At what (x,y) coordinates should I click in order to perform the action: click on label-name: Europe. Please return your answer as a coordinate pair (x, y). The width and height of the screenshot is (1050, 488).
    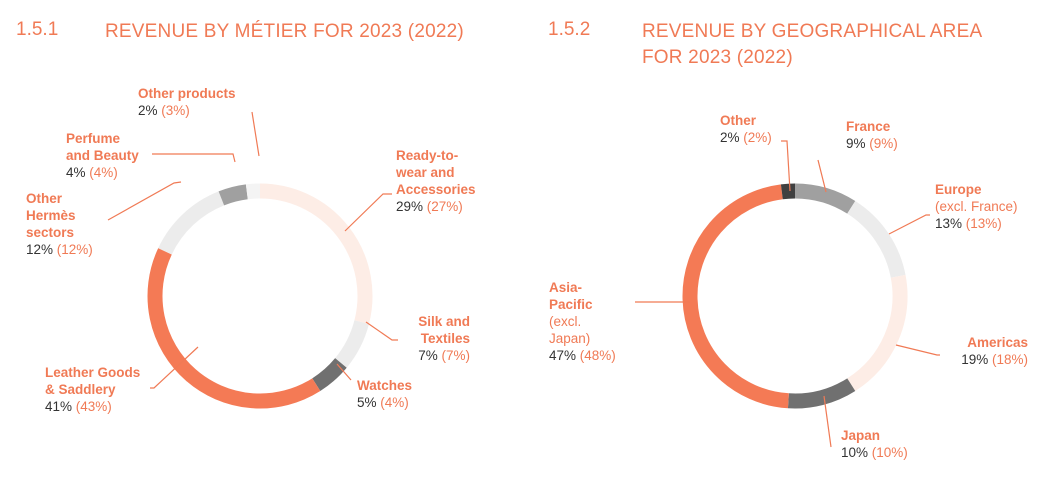
    Looking at the image, I should click on (958, 189).